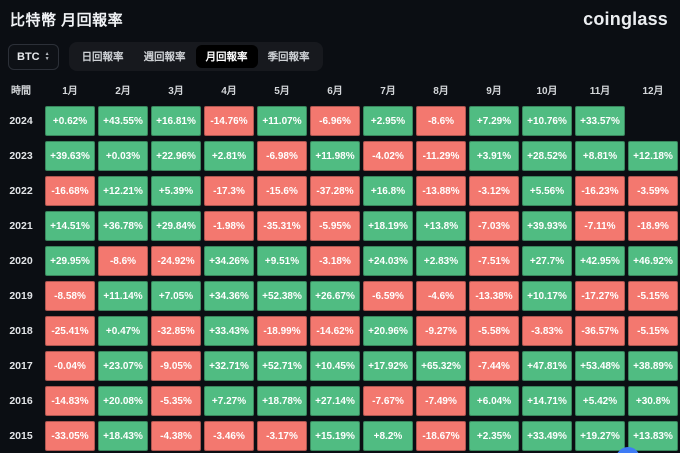 The image size is (680, 453). What do you see at coordinates (335, 331) in the screenshot?
I see `return-cell: -14.62%` at bounding box center [335, 331].